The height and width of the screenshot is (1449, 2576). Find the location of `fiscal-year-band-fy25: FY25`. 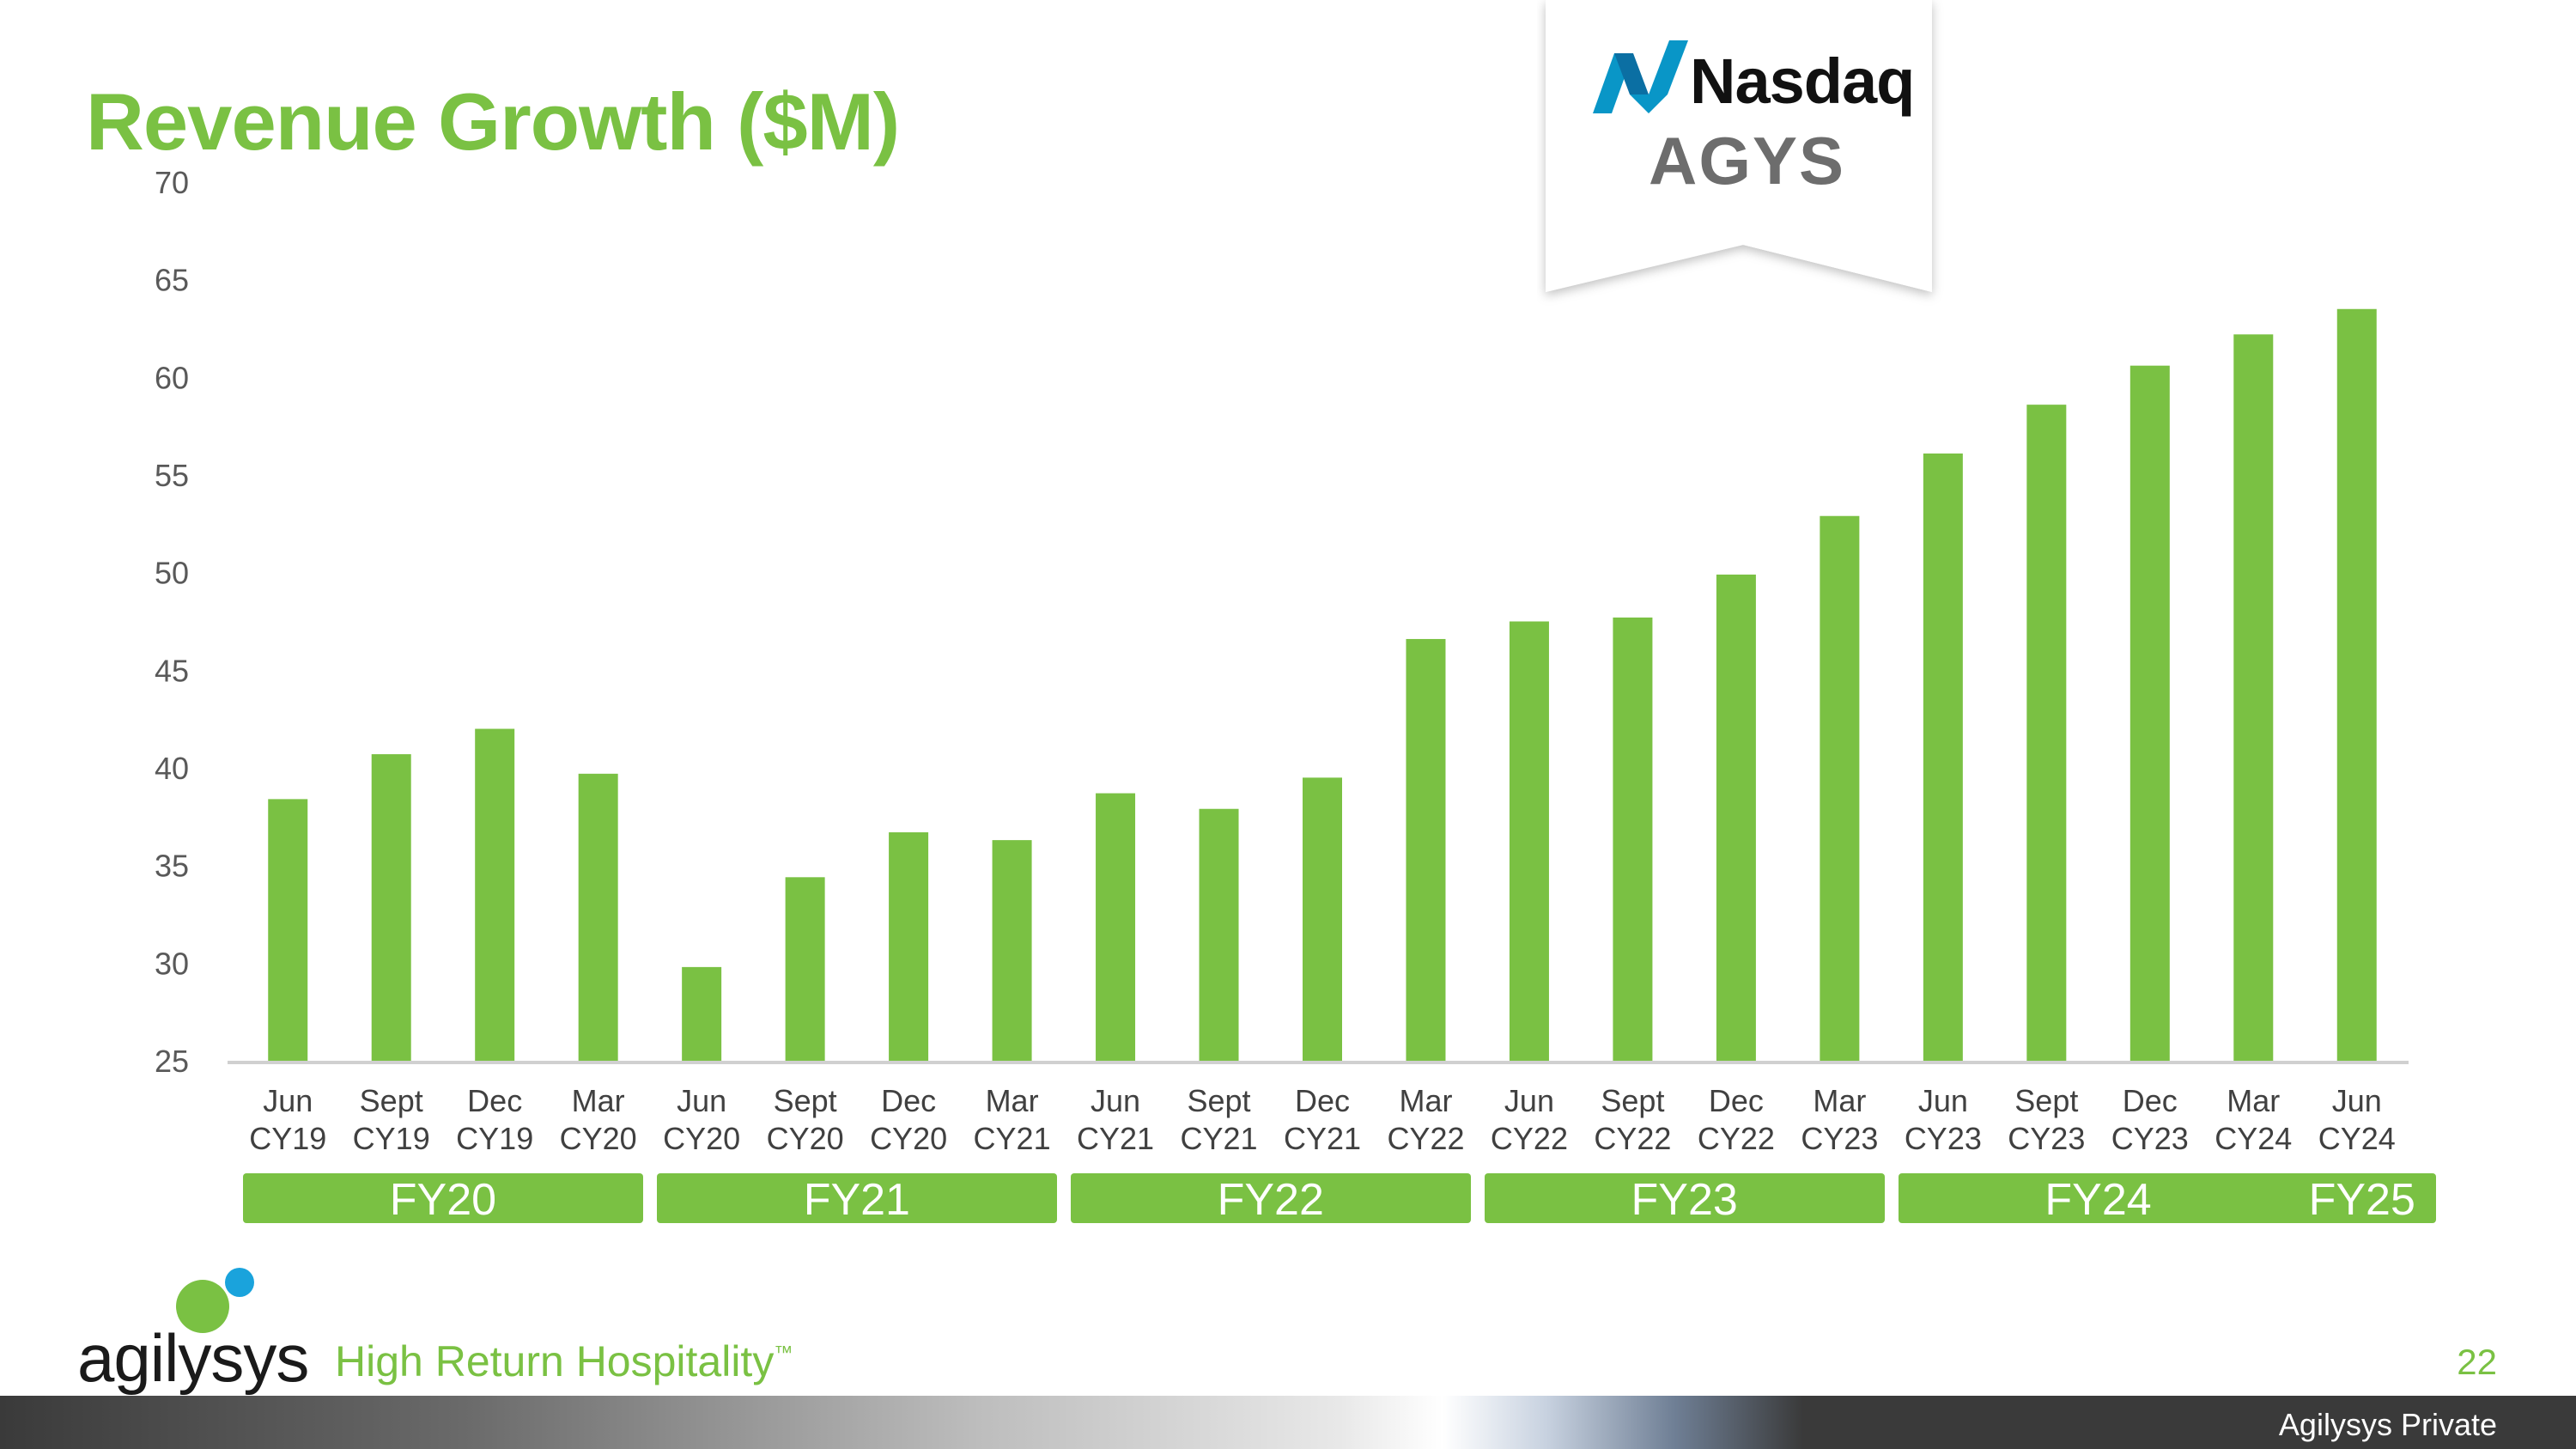

fiscal-year-band-fy25: FY25 is located at coordinates (2361, 1199).